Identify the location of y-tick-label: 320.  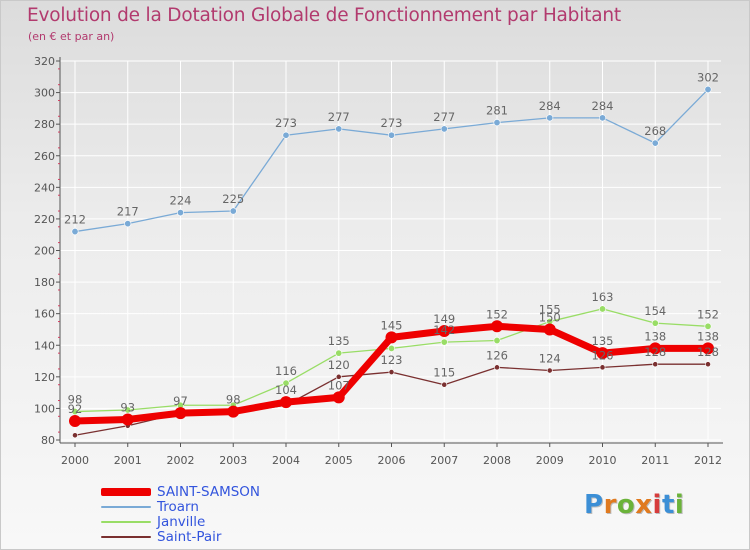
(44, 61).